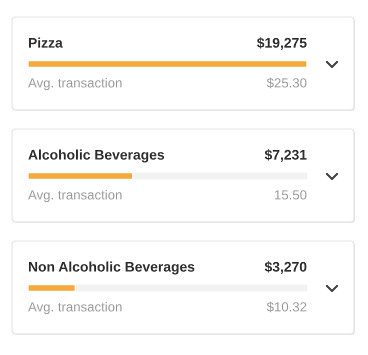  I want to click on y-tick-label: Pizza, so click(45, 43).